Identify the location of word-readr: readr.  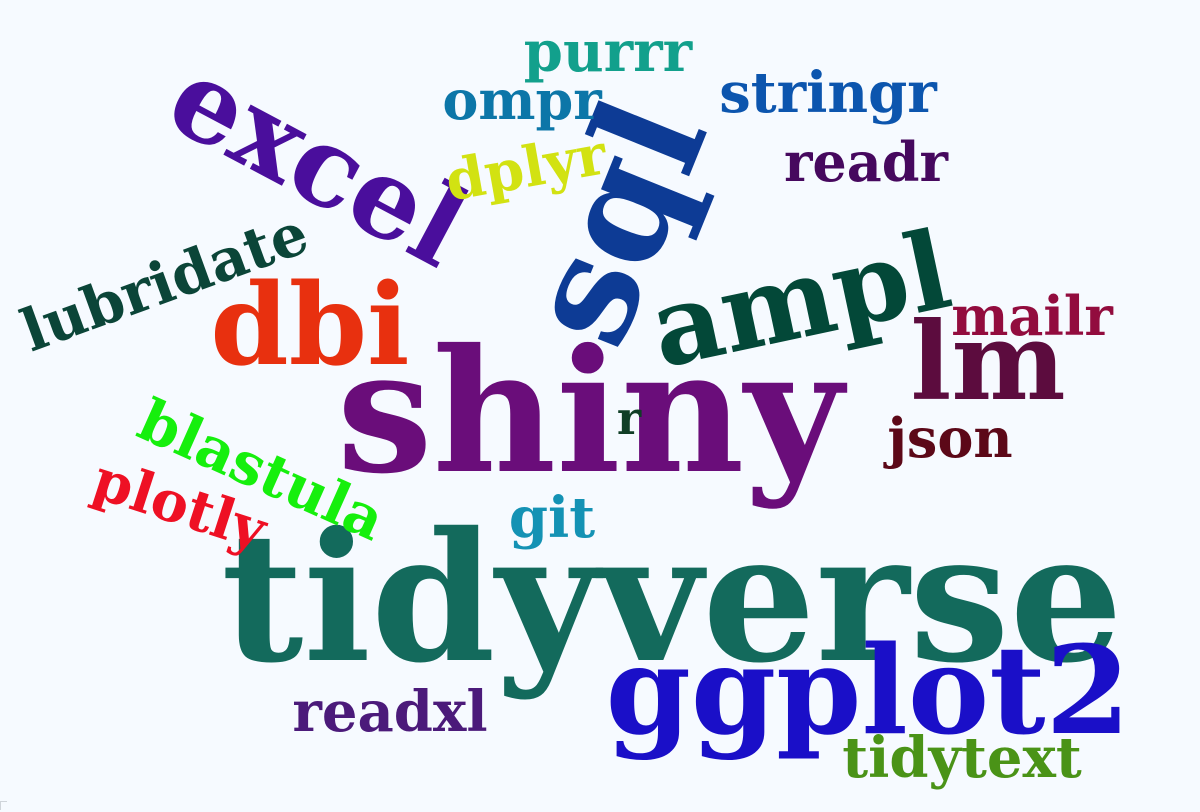
(865, 162).